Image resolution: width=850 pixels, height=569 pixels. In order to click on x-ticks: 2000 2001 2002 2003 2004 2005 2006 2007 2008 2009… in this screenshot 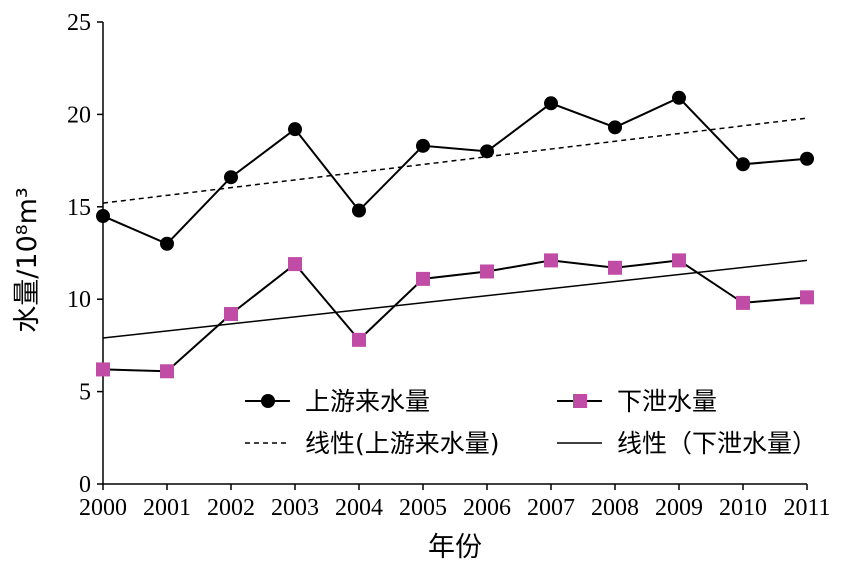, I will do `click(455, 502)`.